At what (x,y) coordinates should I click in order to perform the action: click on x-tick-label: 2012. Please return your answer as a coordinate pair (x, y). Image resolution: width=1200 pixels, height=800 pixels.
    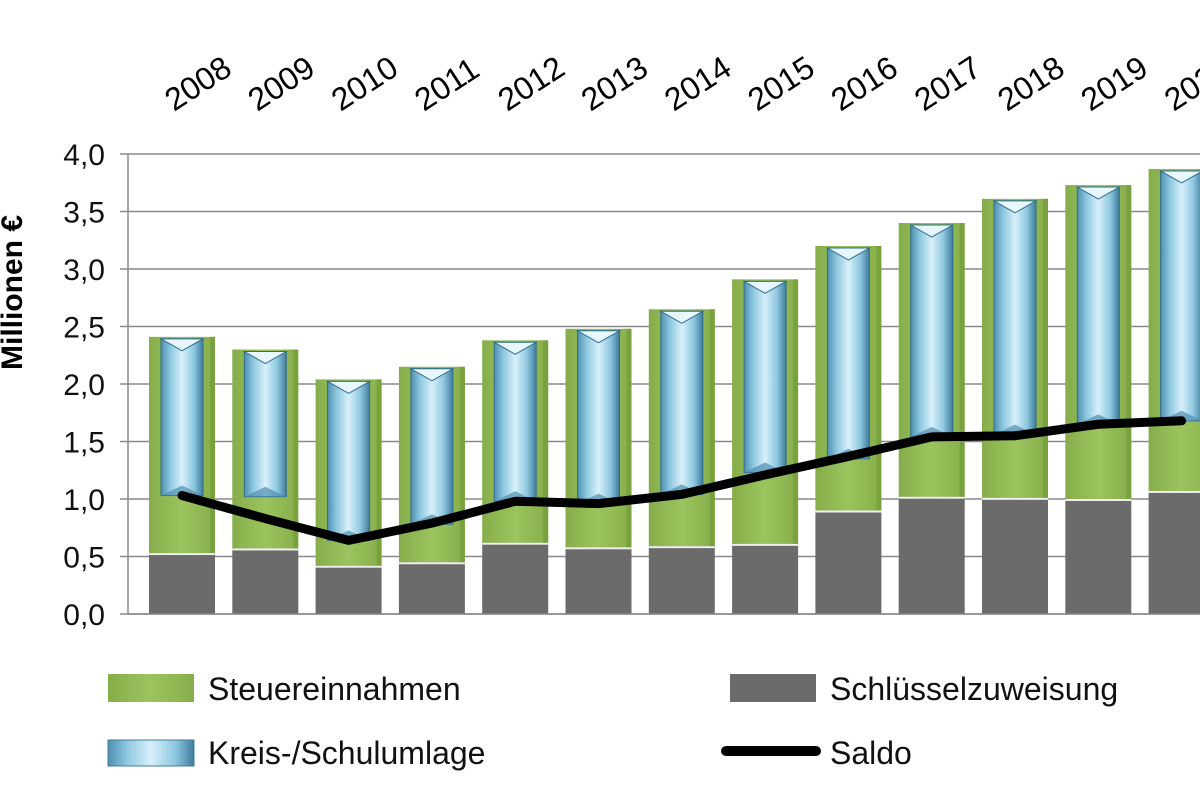
    Looking at the image, I should click on (530, 83).